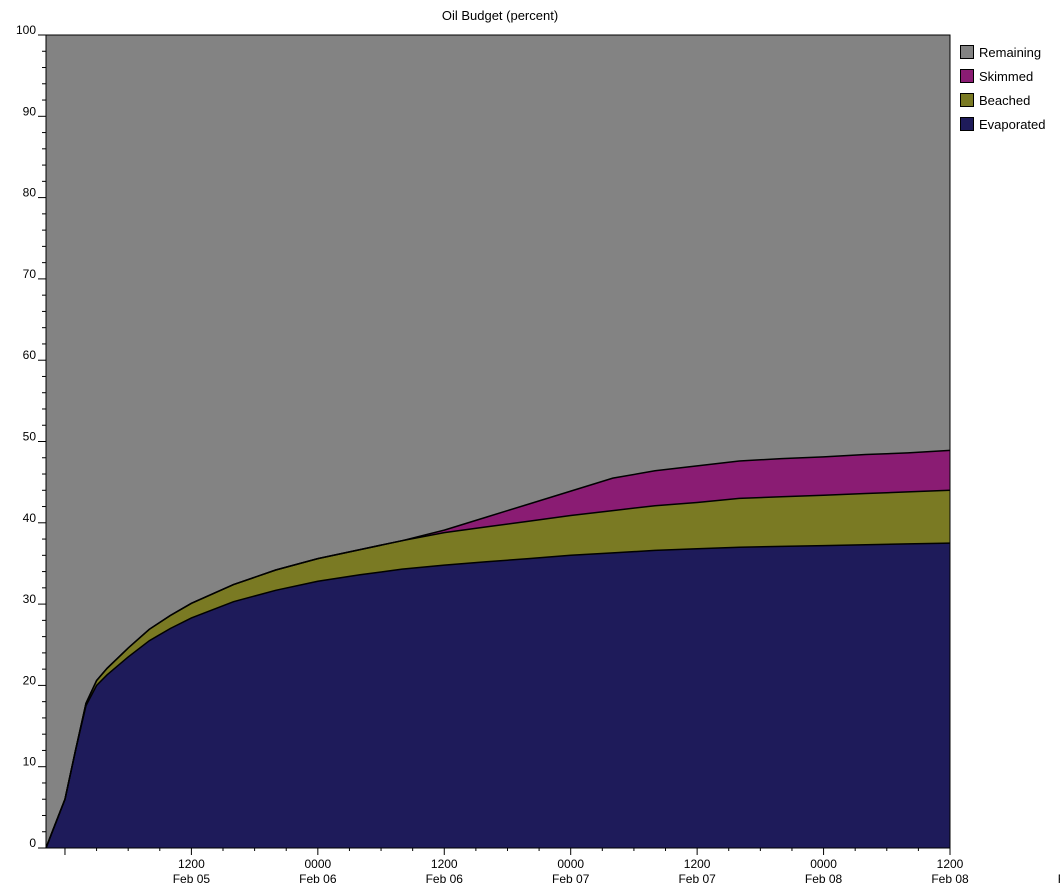  What do you see at coordinates (1006, 76) in the screenshot?
I see `legend-label-skimmed: Skimmed` at bounding box center [1006, 76].